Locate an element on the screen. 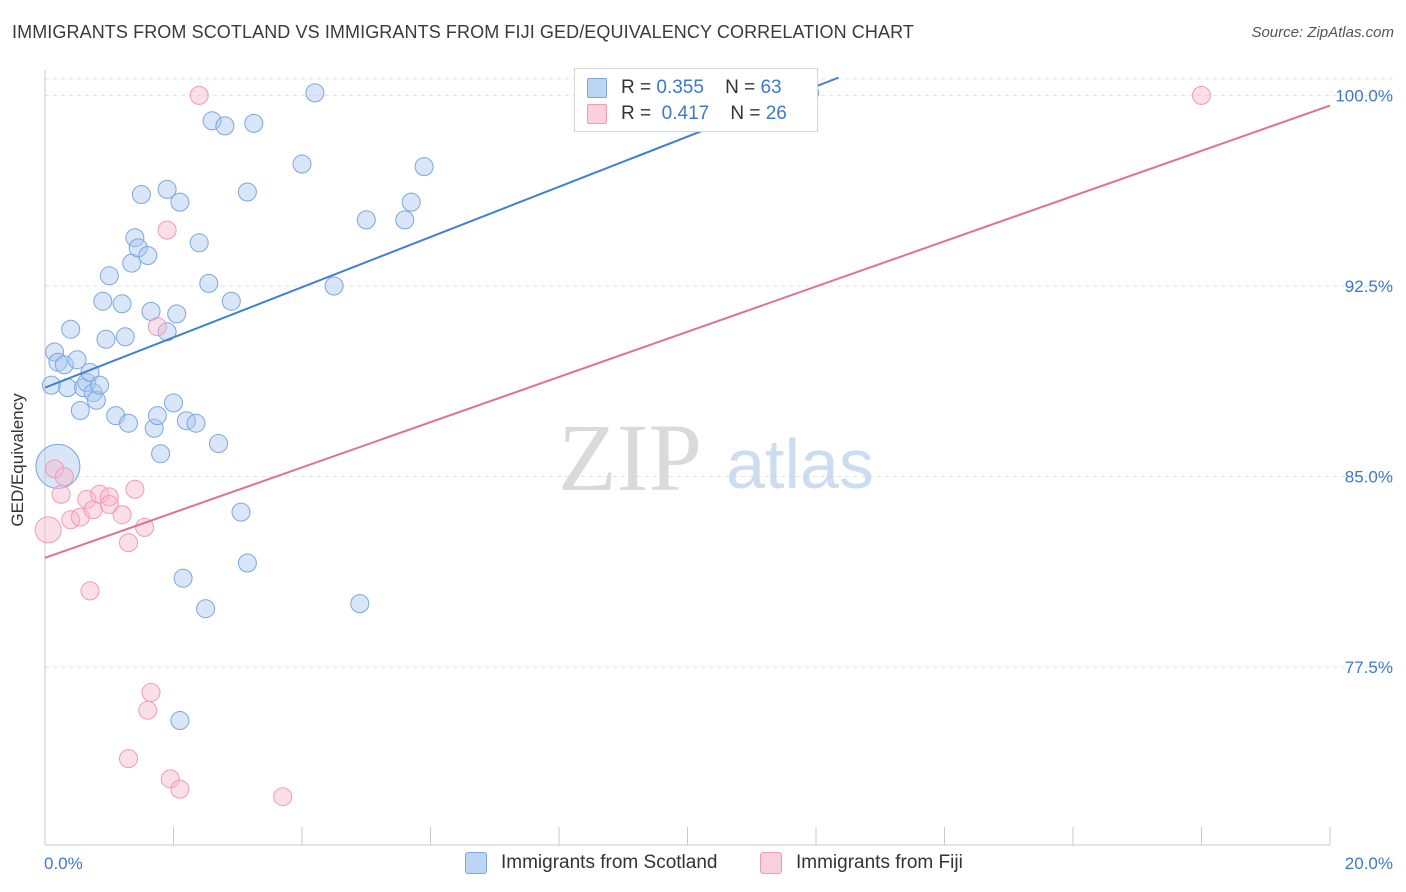 This screenshot has height=892, width=1406. r-value: 0.355 is located at coordinates (680, 87).